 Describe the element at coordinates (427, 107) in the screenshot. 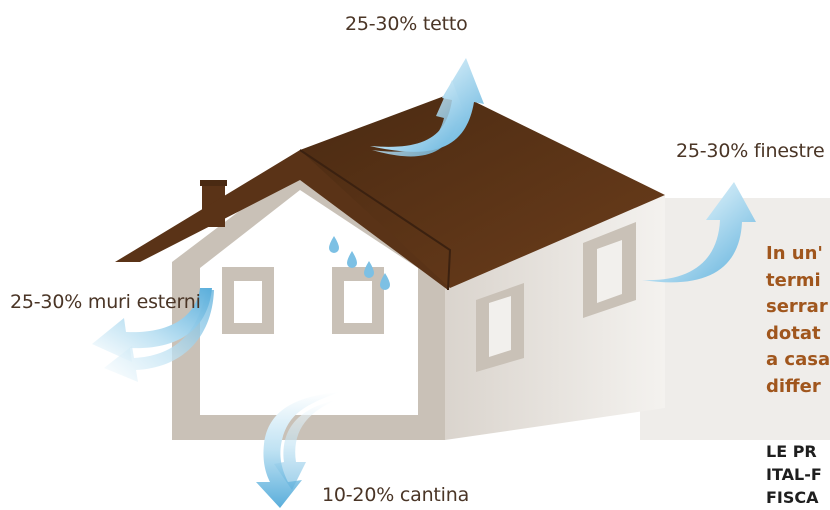

I see `heat-loss-arrow-roof` at that location.